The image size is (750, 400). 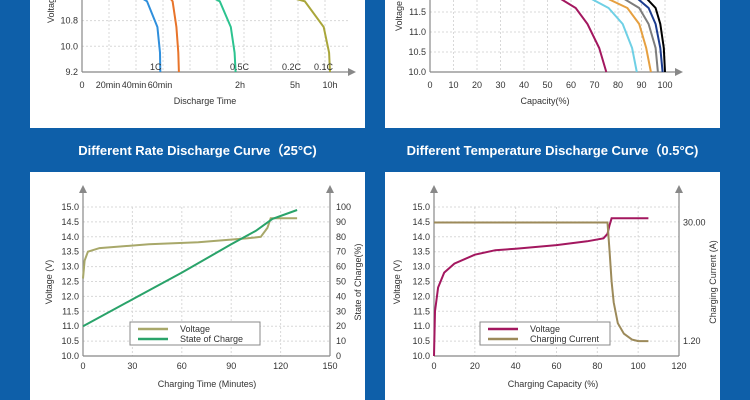 What do you see at coordinates (547, 85) in the screenshot?
I see `x-tick-label: 50` at bounding box center [547, 85].